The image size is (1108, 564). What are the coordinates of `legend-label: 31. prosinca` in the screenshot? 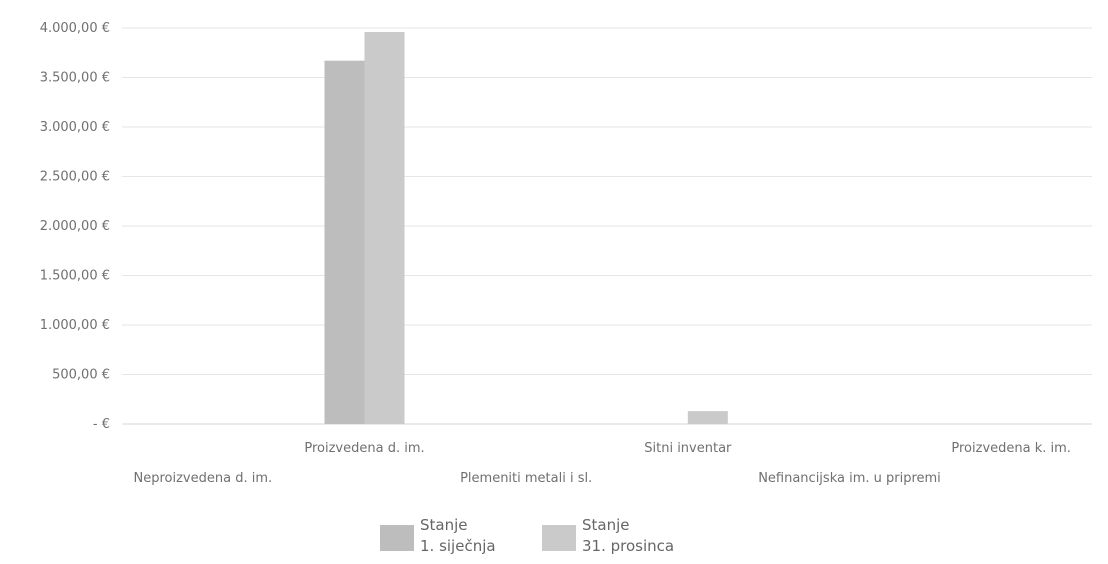 It's located at (628, 546).